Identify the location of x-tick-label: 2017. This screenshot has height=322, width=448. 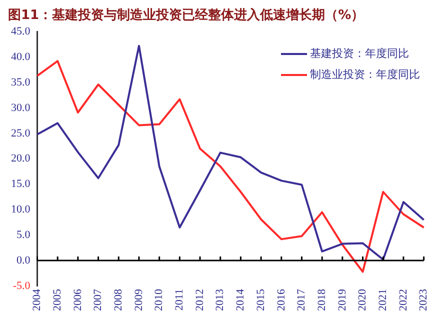
(302, 299).